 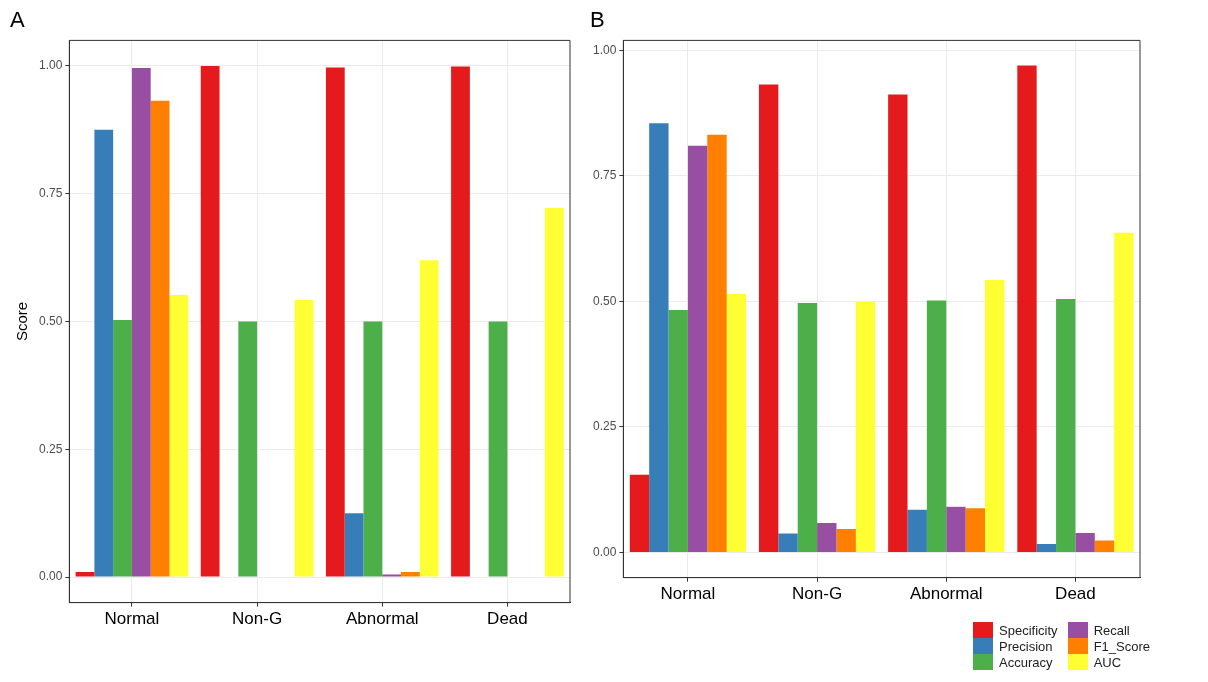 What do you see at coordinates (1026, 662) in the screenshot?
I see `legend-label: Accuracy` at bounding box center [1026, 662].